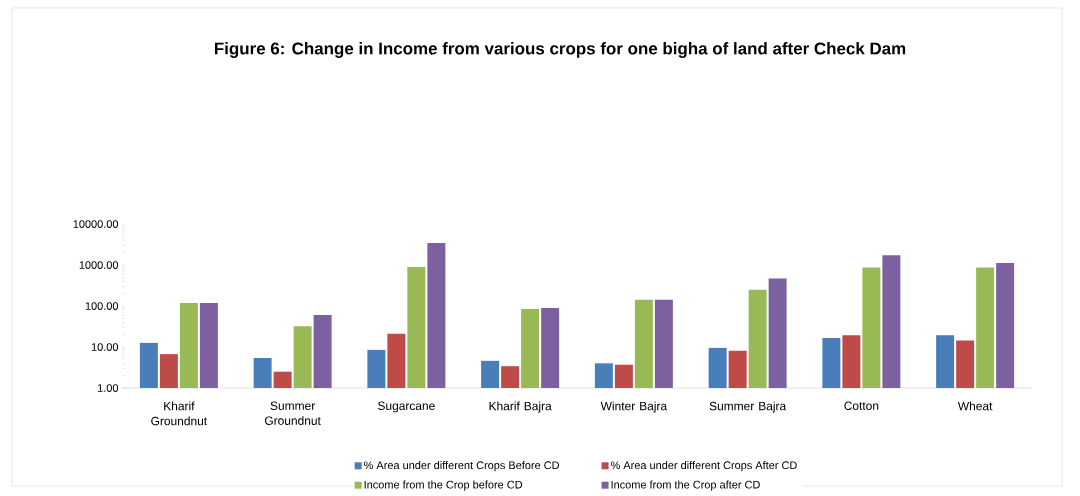 This screenshot has width=1080, height=496. I want to click on y-tick-label: 100.00, so click(102, 306).